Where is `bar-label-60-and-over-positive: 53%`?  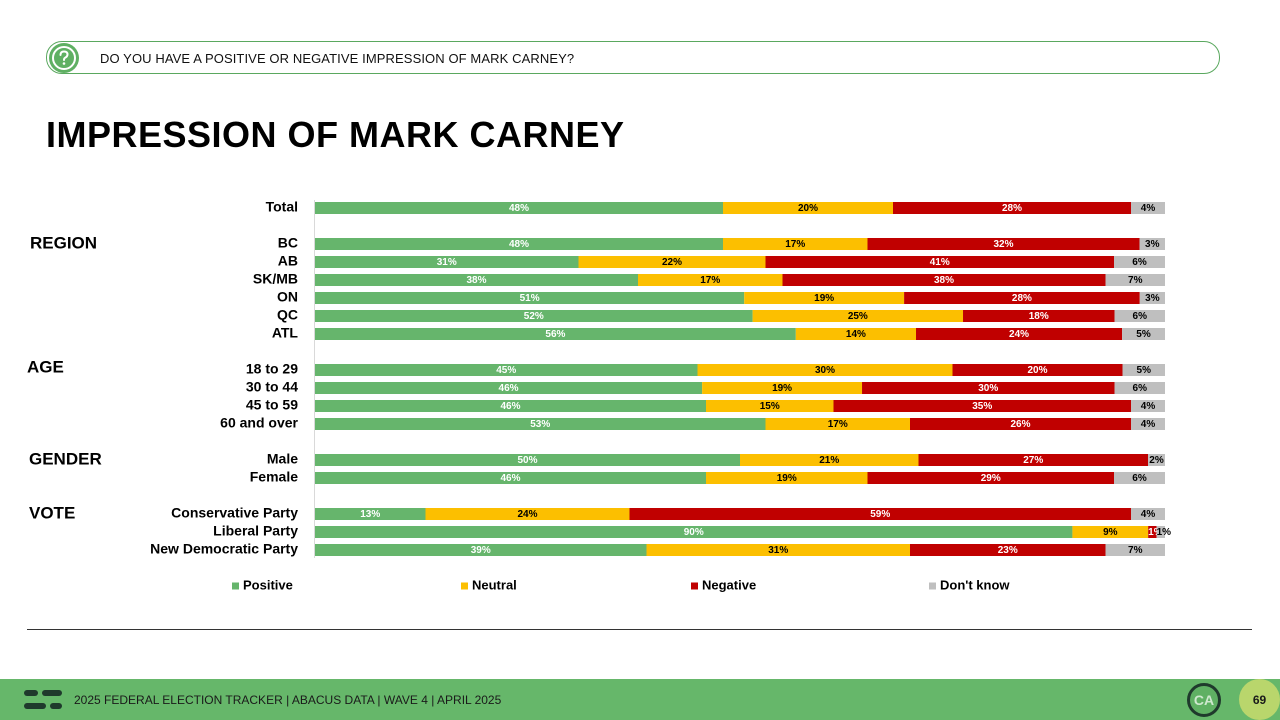
bar-label-60-and-over-positive: 53% is located at coordinates (540, 424).